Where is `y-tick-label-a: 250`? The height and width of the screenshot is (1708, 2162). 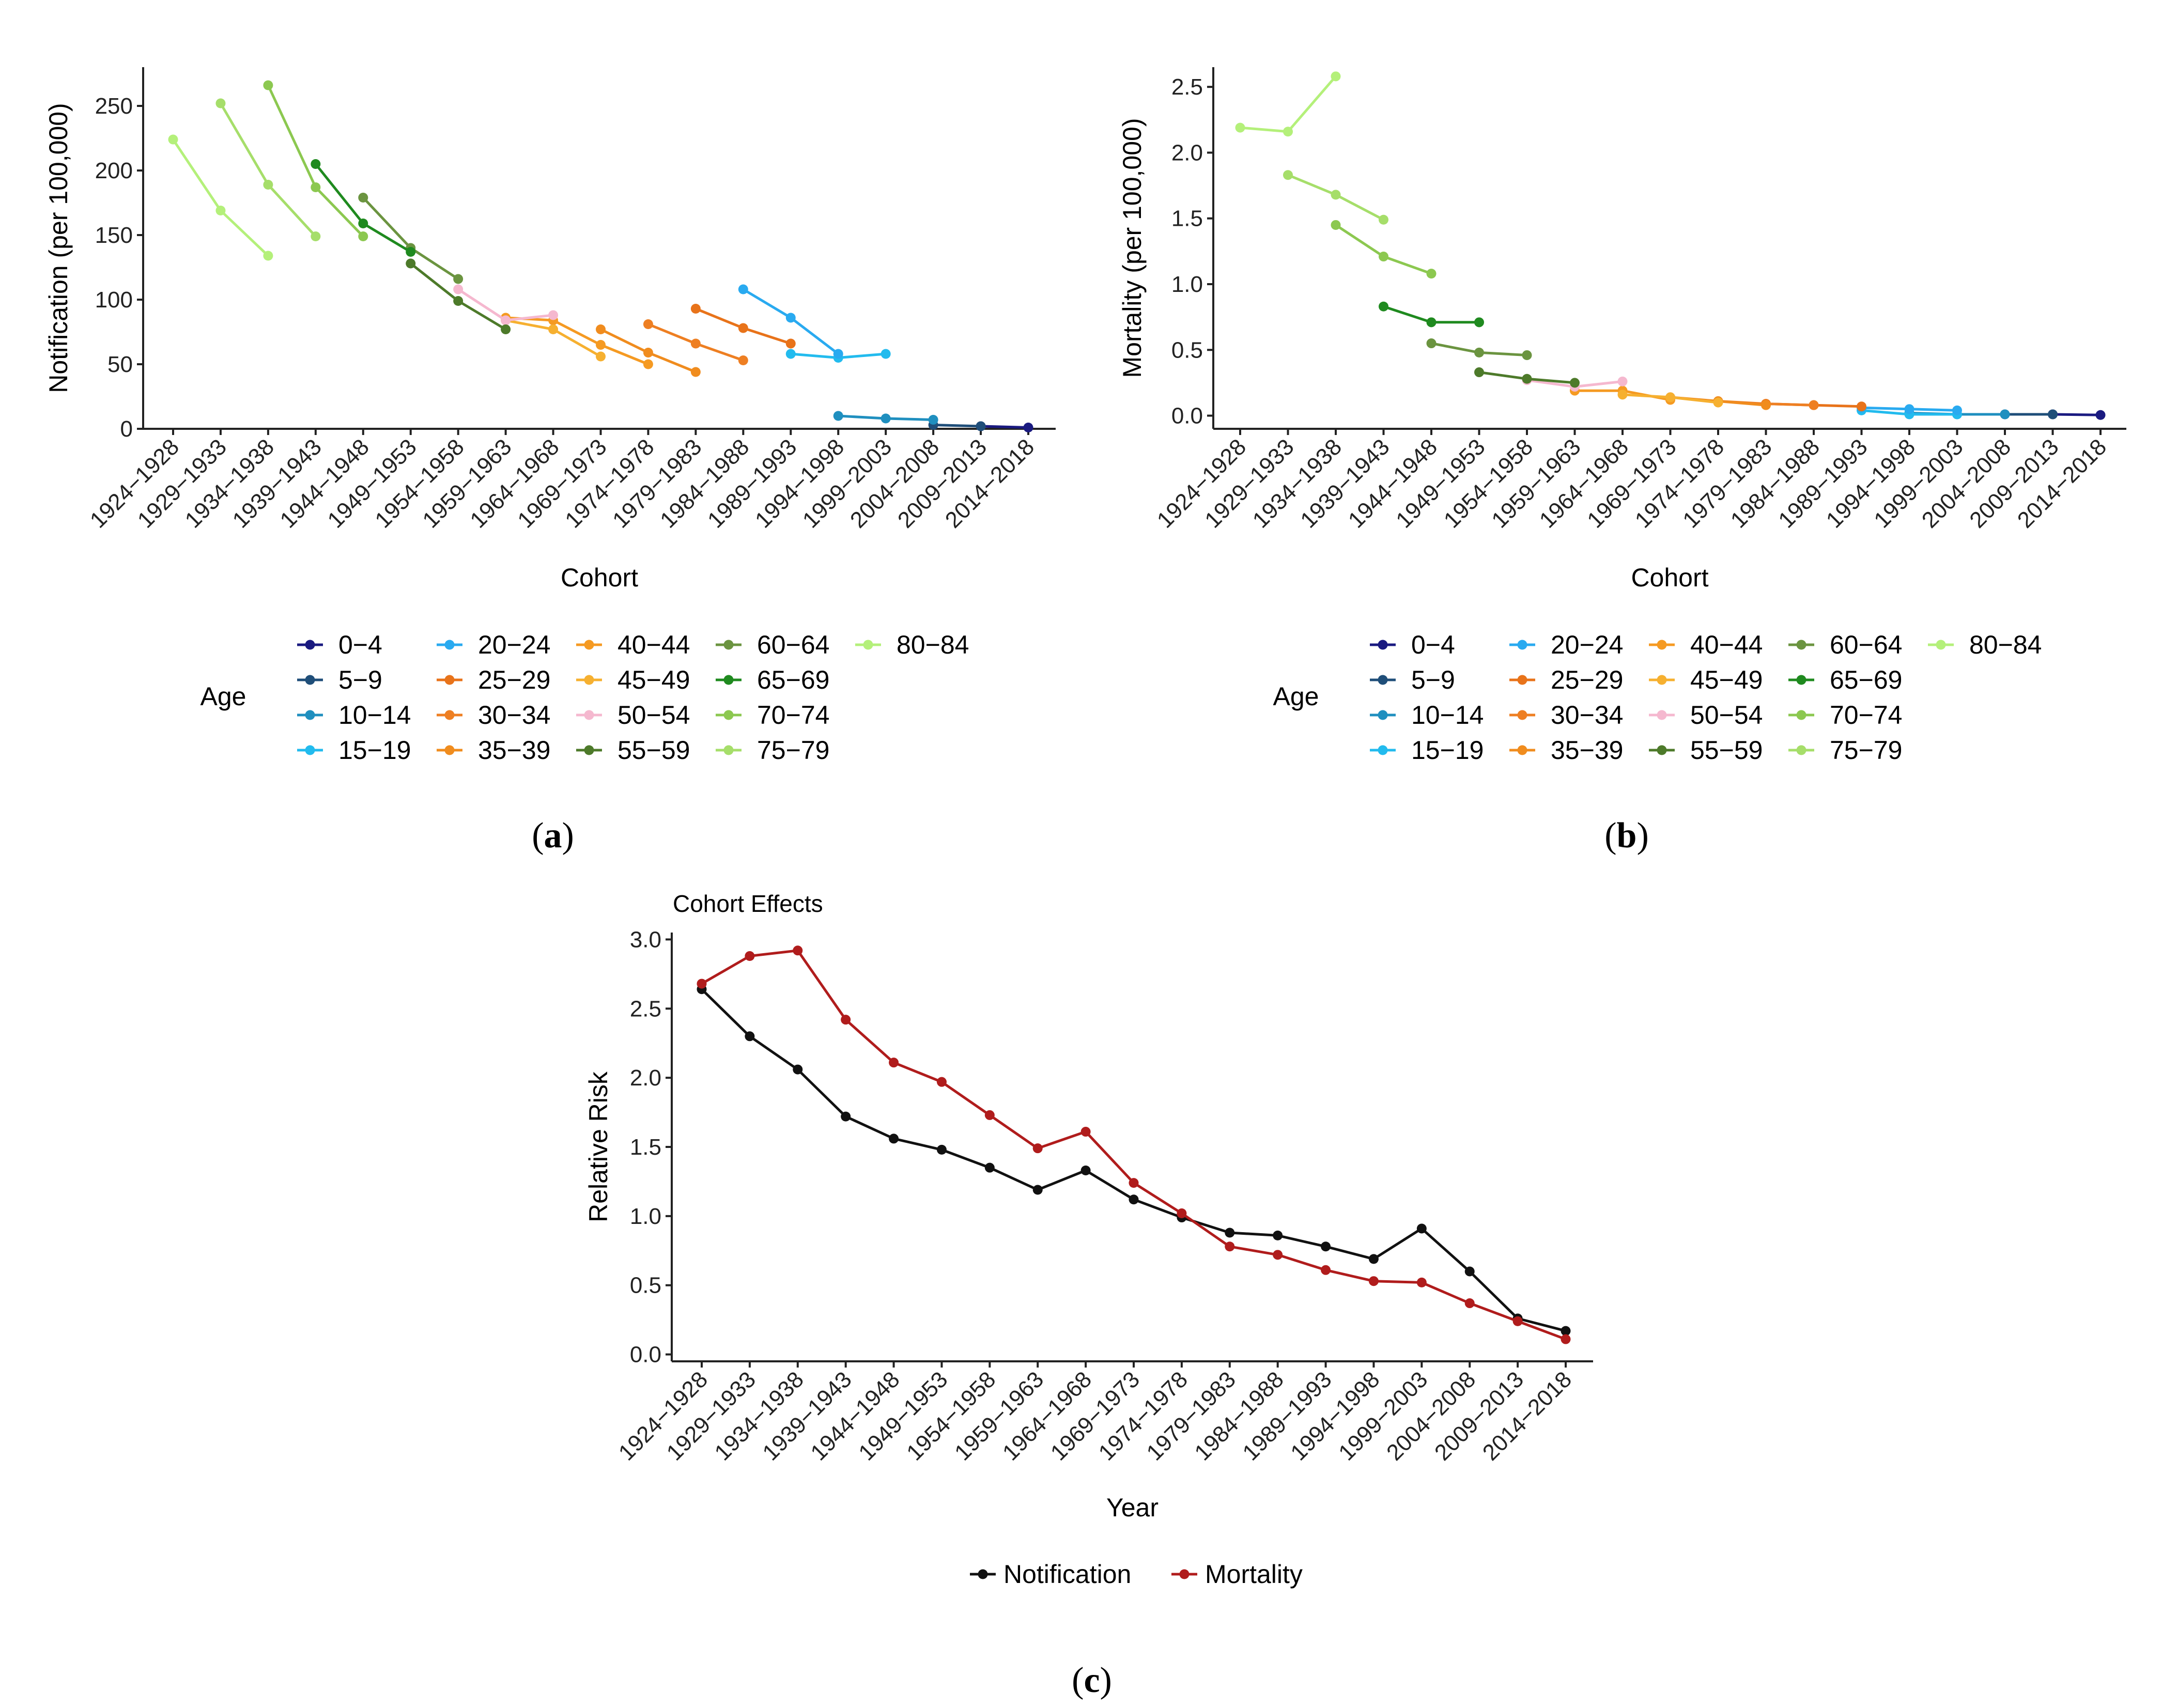
y-tick-label-a: 250 is located at coordinates (114, 106).